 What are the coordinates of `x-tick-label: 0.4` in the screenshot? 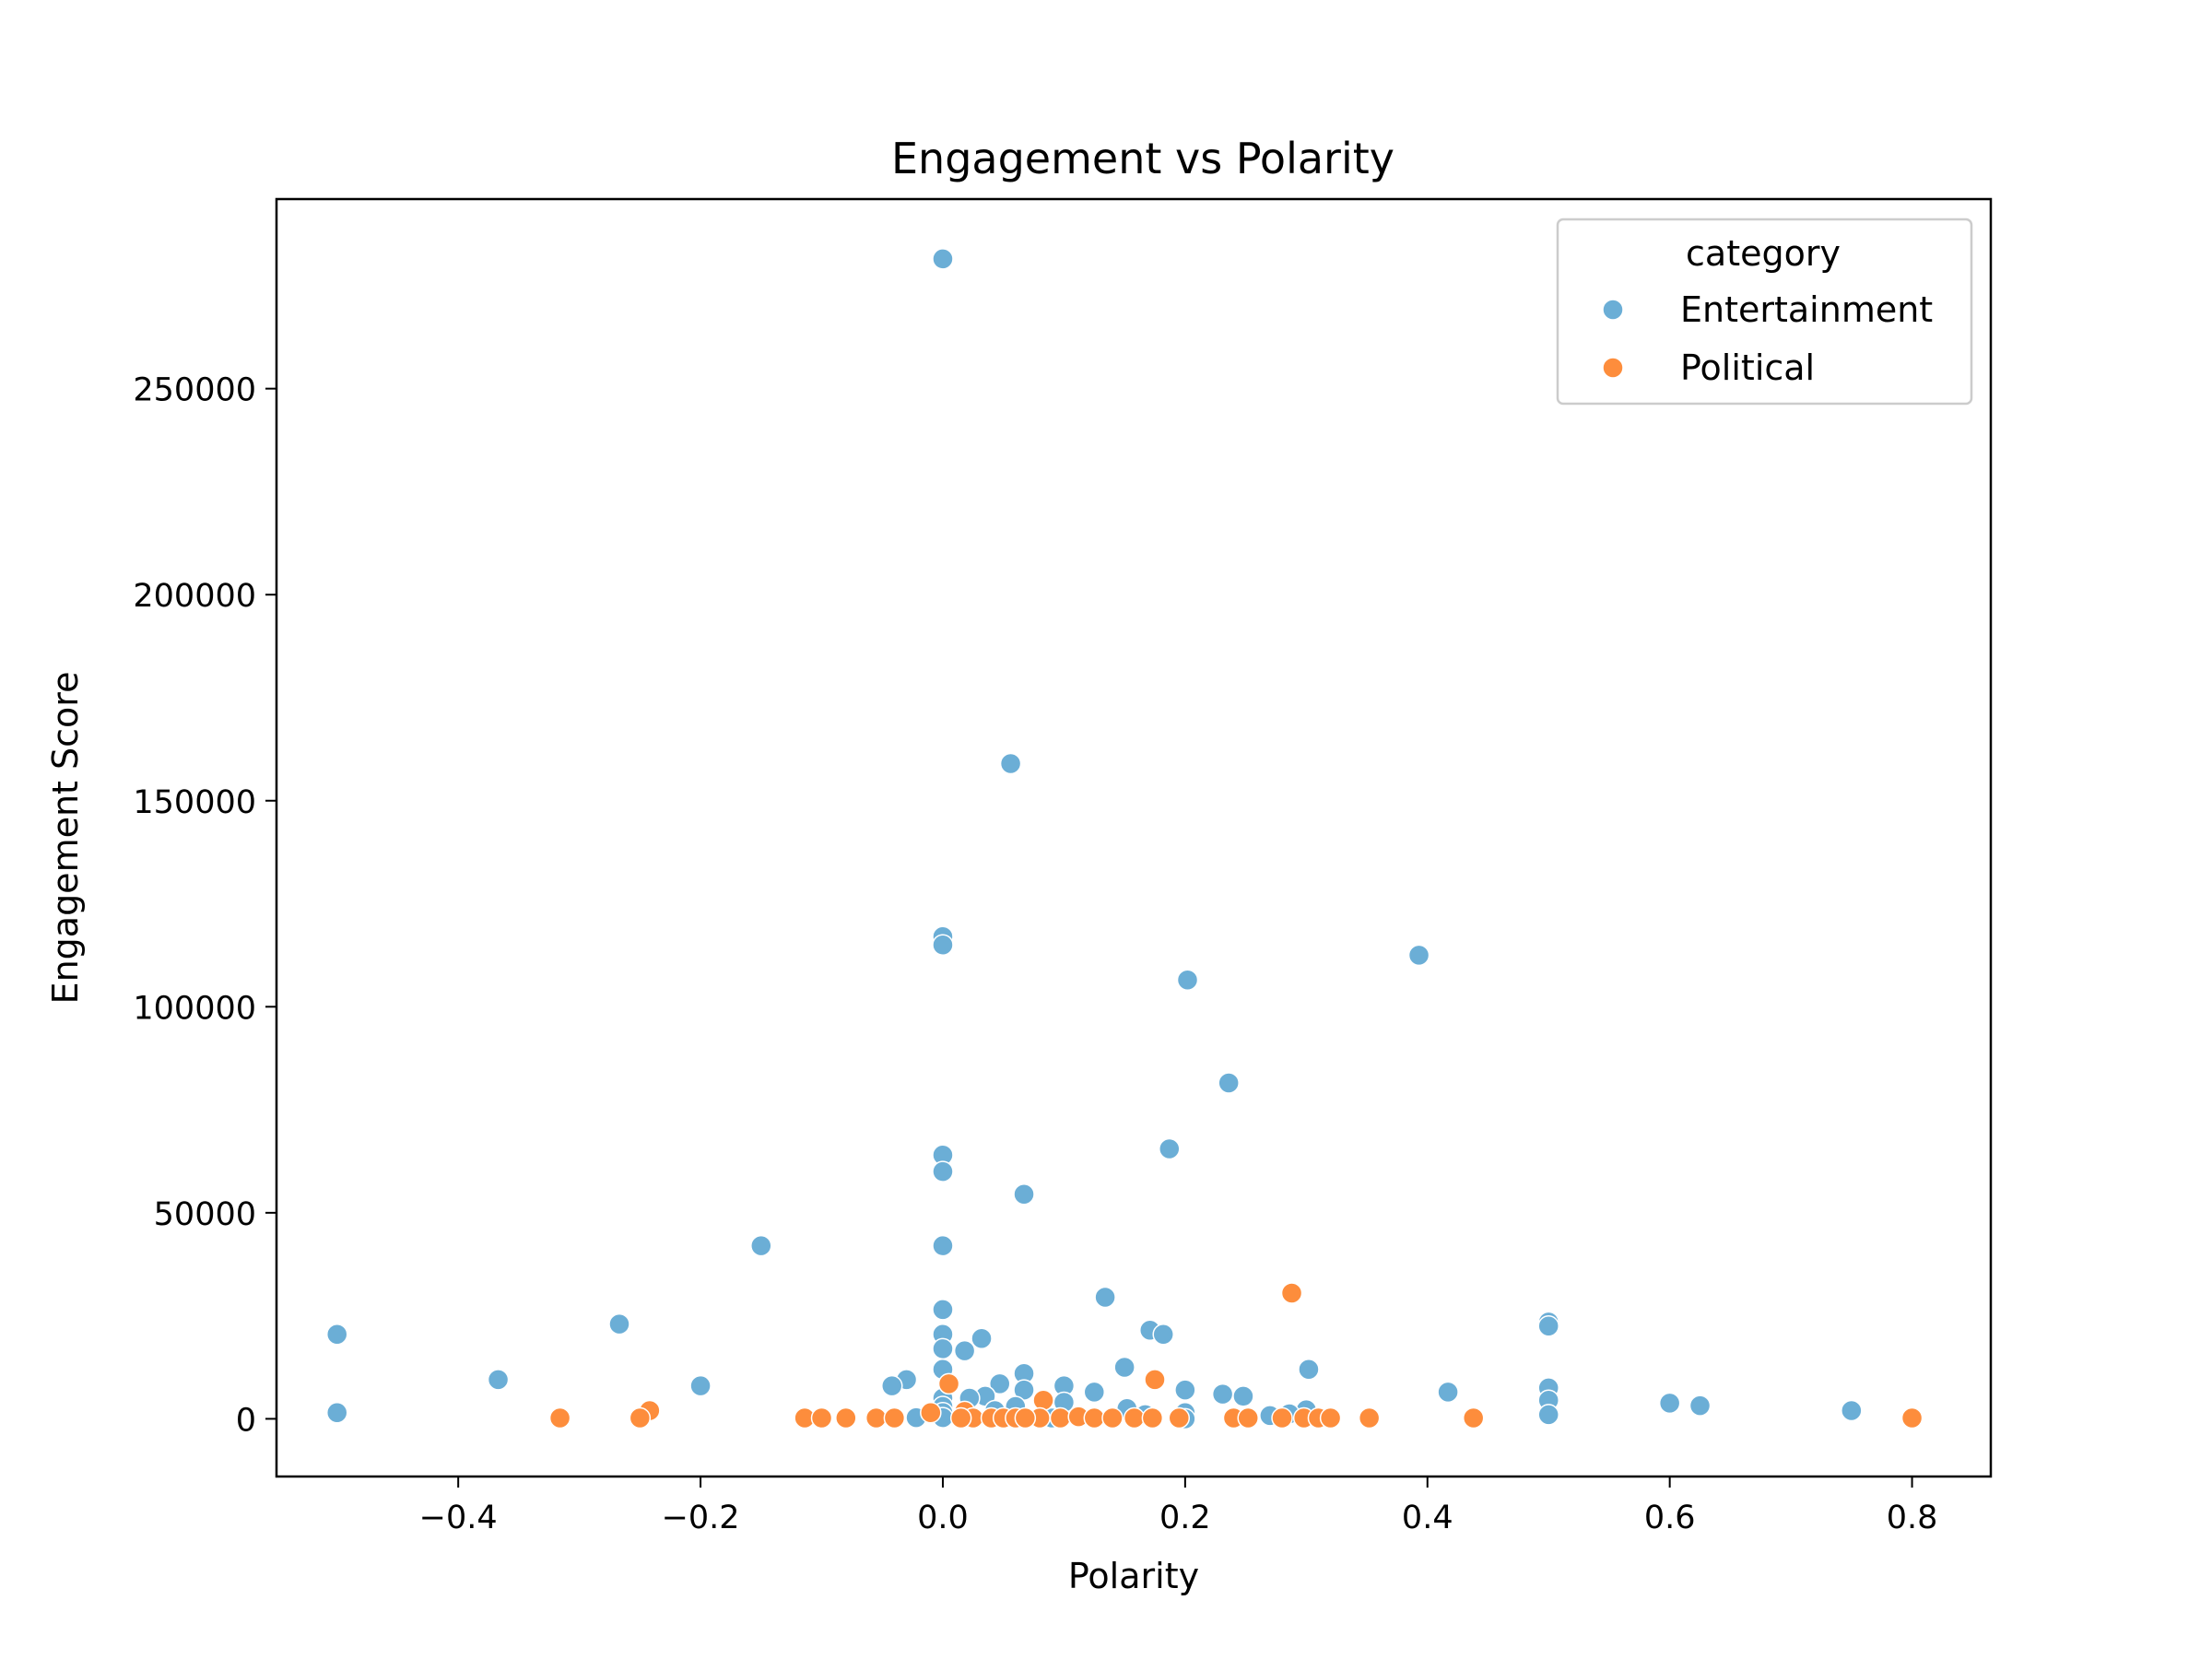 It's located at (1427, 1518).